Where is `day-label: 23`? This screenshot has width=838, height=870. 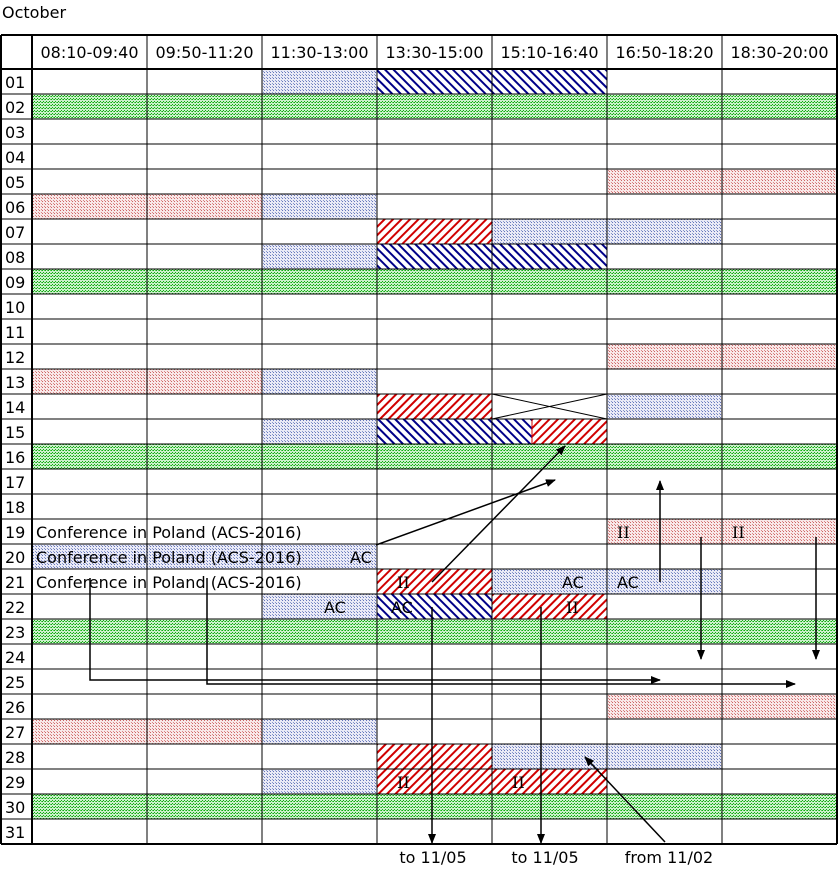
day-label: 23 is located at coordinates (15, 632).